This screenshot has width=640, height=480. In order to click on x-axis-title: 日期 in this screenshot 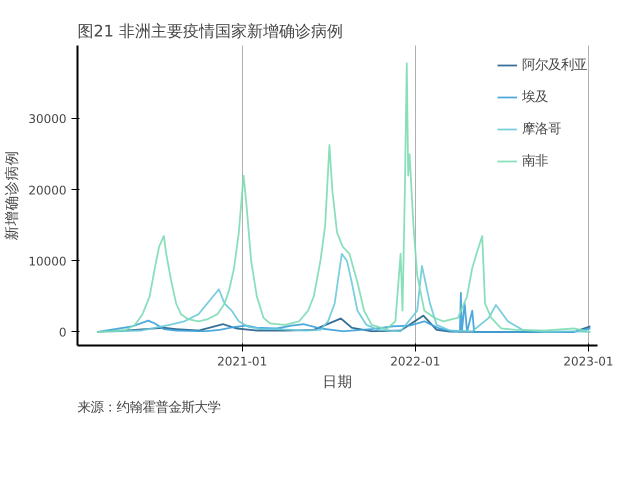, I will do `click(337, 382)`.